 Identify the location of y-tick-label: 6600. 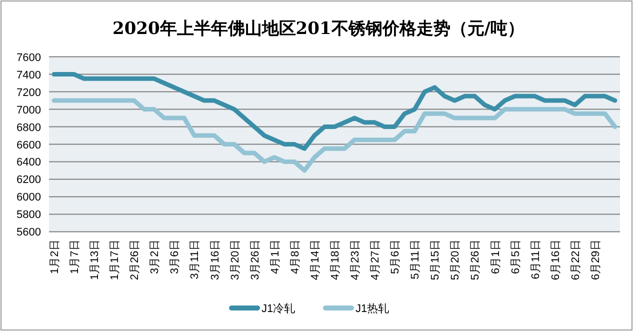
(28, 145).